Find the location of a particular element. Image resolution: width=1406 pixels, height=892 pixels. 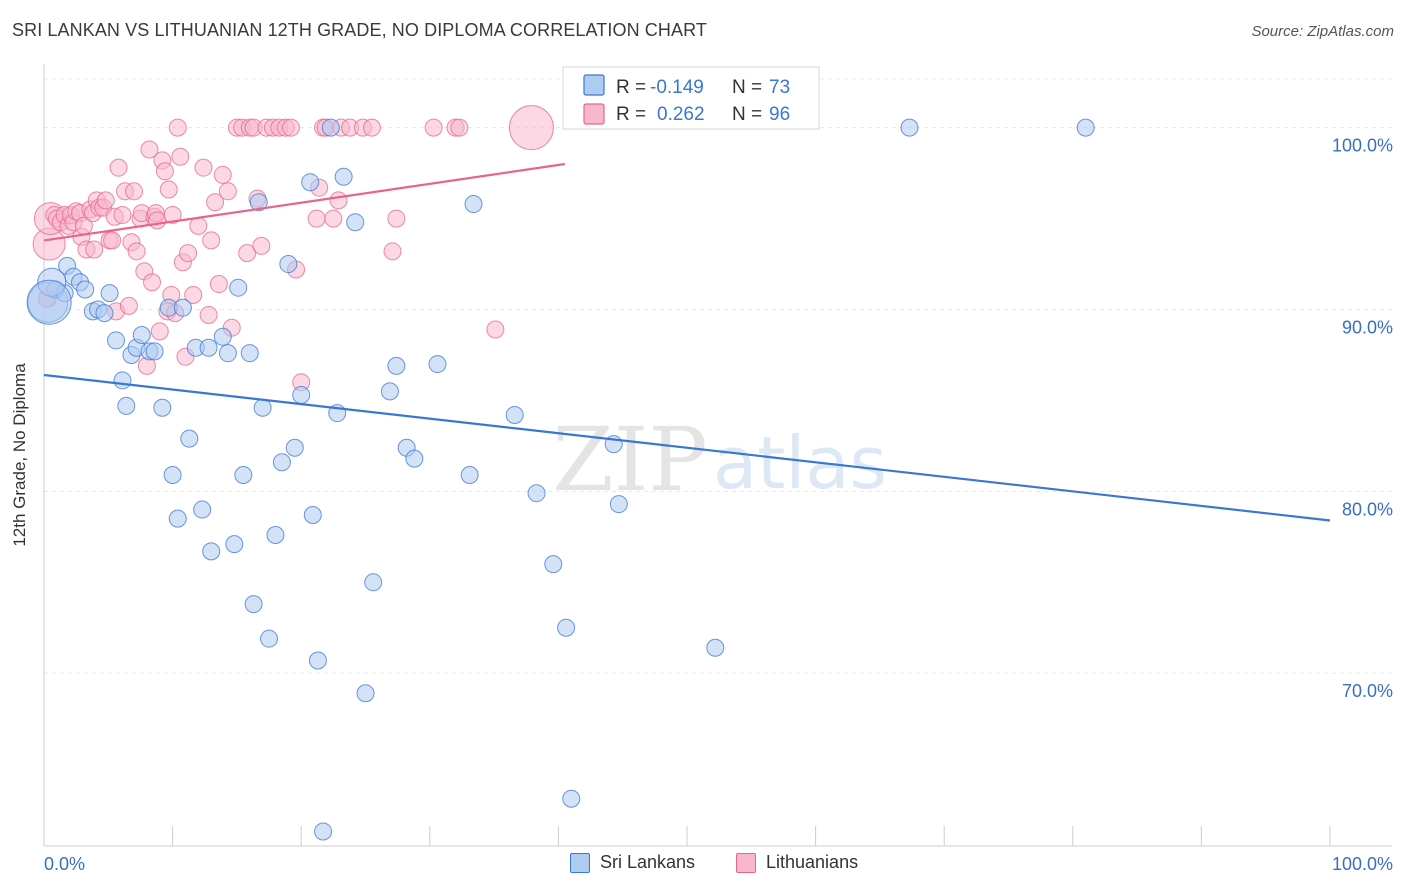

legend-n-value-pink: 96 is located at coordinates (779, 114).